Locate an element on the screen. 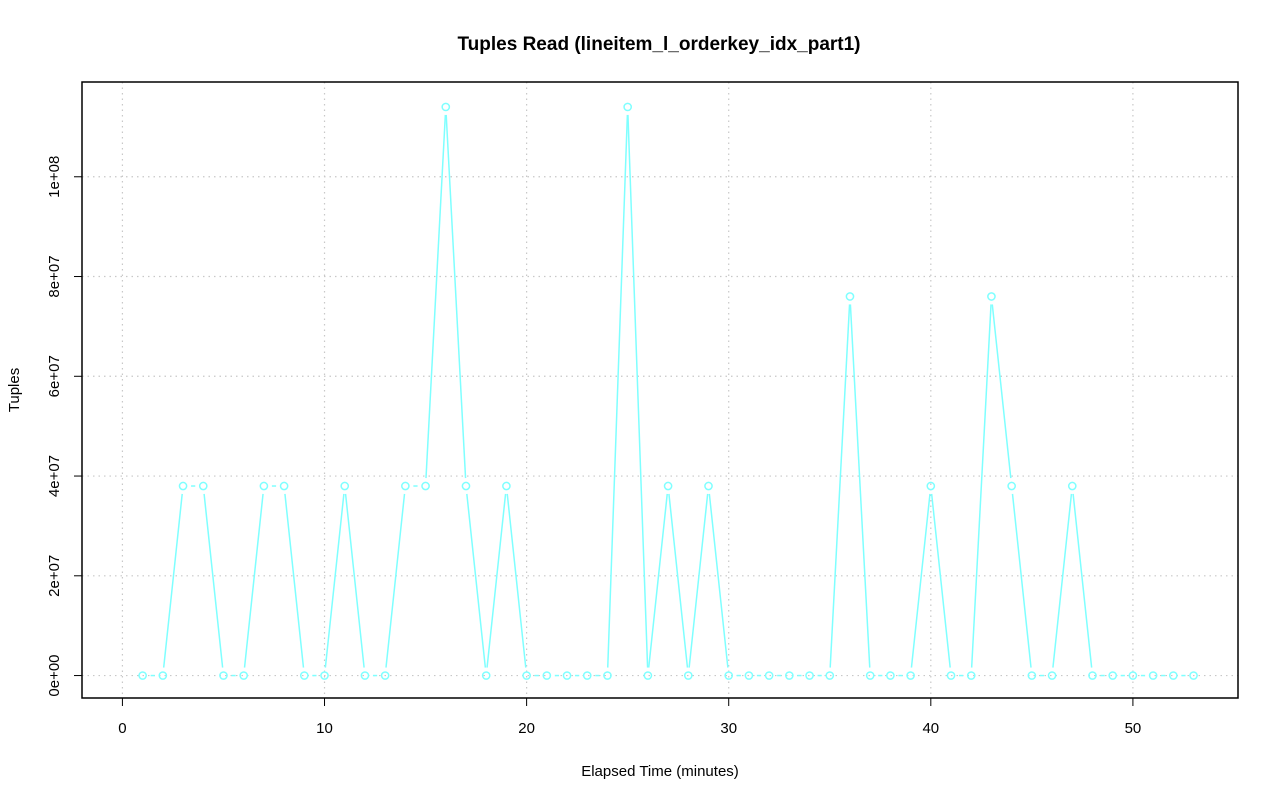 The height and width of the screenshot is (801, 1280). y-tick-label: 8e+07 is located at coordinates (54, 276).